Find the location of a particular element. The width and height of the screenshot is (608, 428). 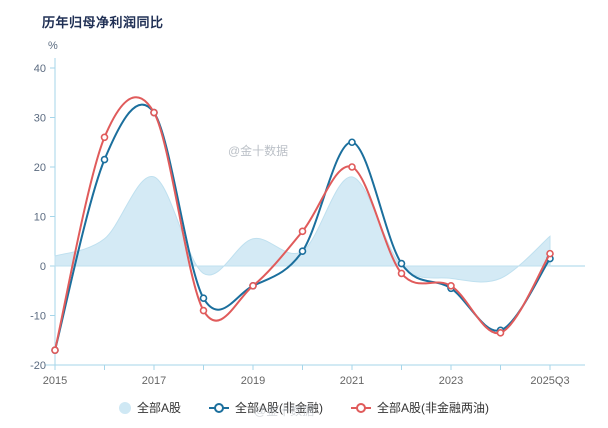

svg-text: -20 is located at coordinates (38, 366).